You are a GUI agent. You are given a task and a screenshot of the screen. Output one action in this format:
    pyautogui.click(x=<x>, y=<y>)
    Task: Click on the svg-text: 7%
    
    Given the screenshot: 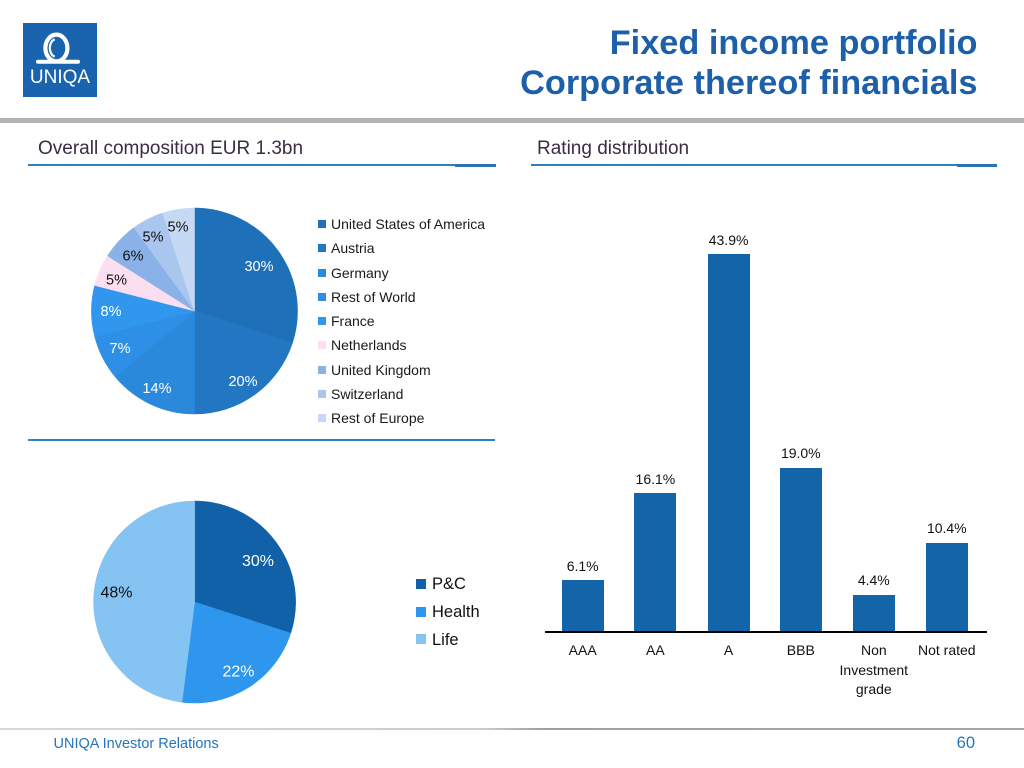 What is the action you would take?
    pyautogui.click(x=120, y=349)
    